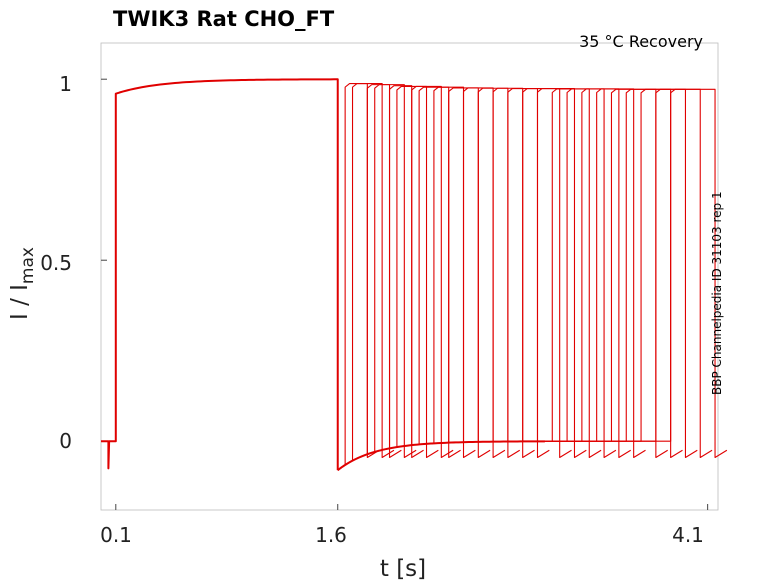  I want to click on x-tick-label-1: 1.6, so click(331, 535).